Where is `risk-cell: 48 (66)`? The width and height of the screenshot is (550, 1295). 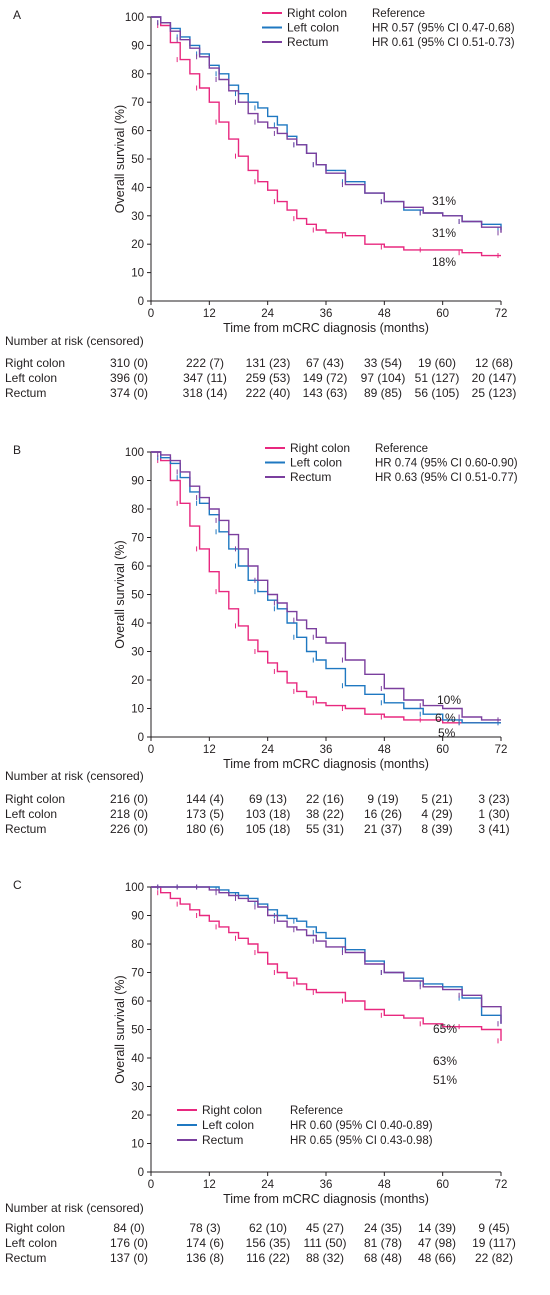
risk-cell: 48 (66) is located at coordinates (437, 1258).